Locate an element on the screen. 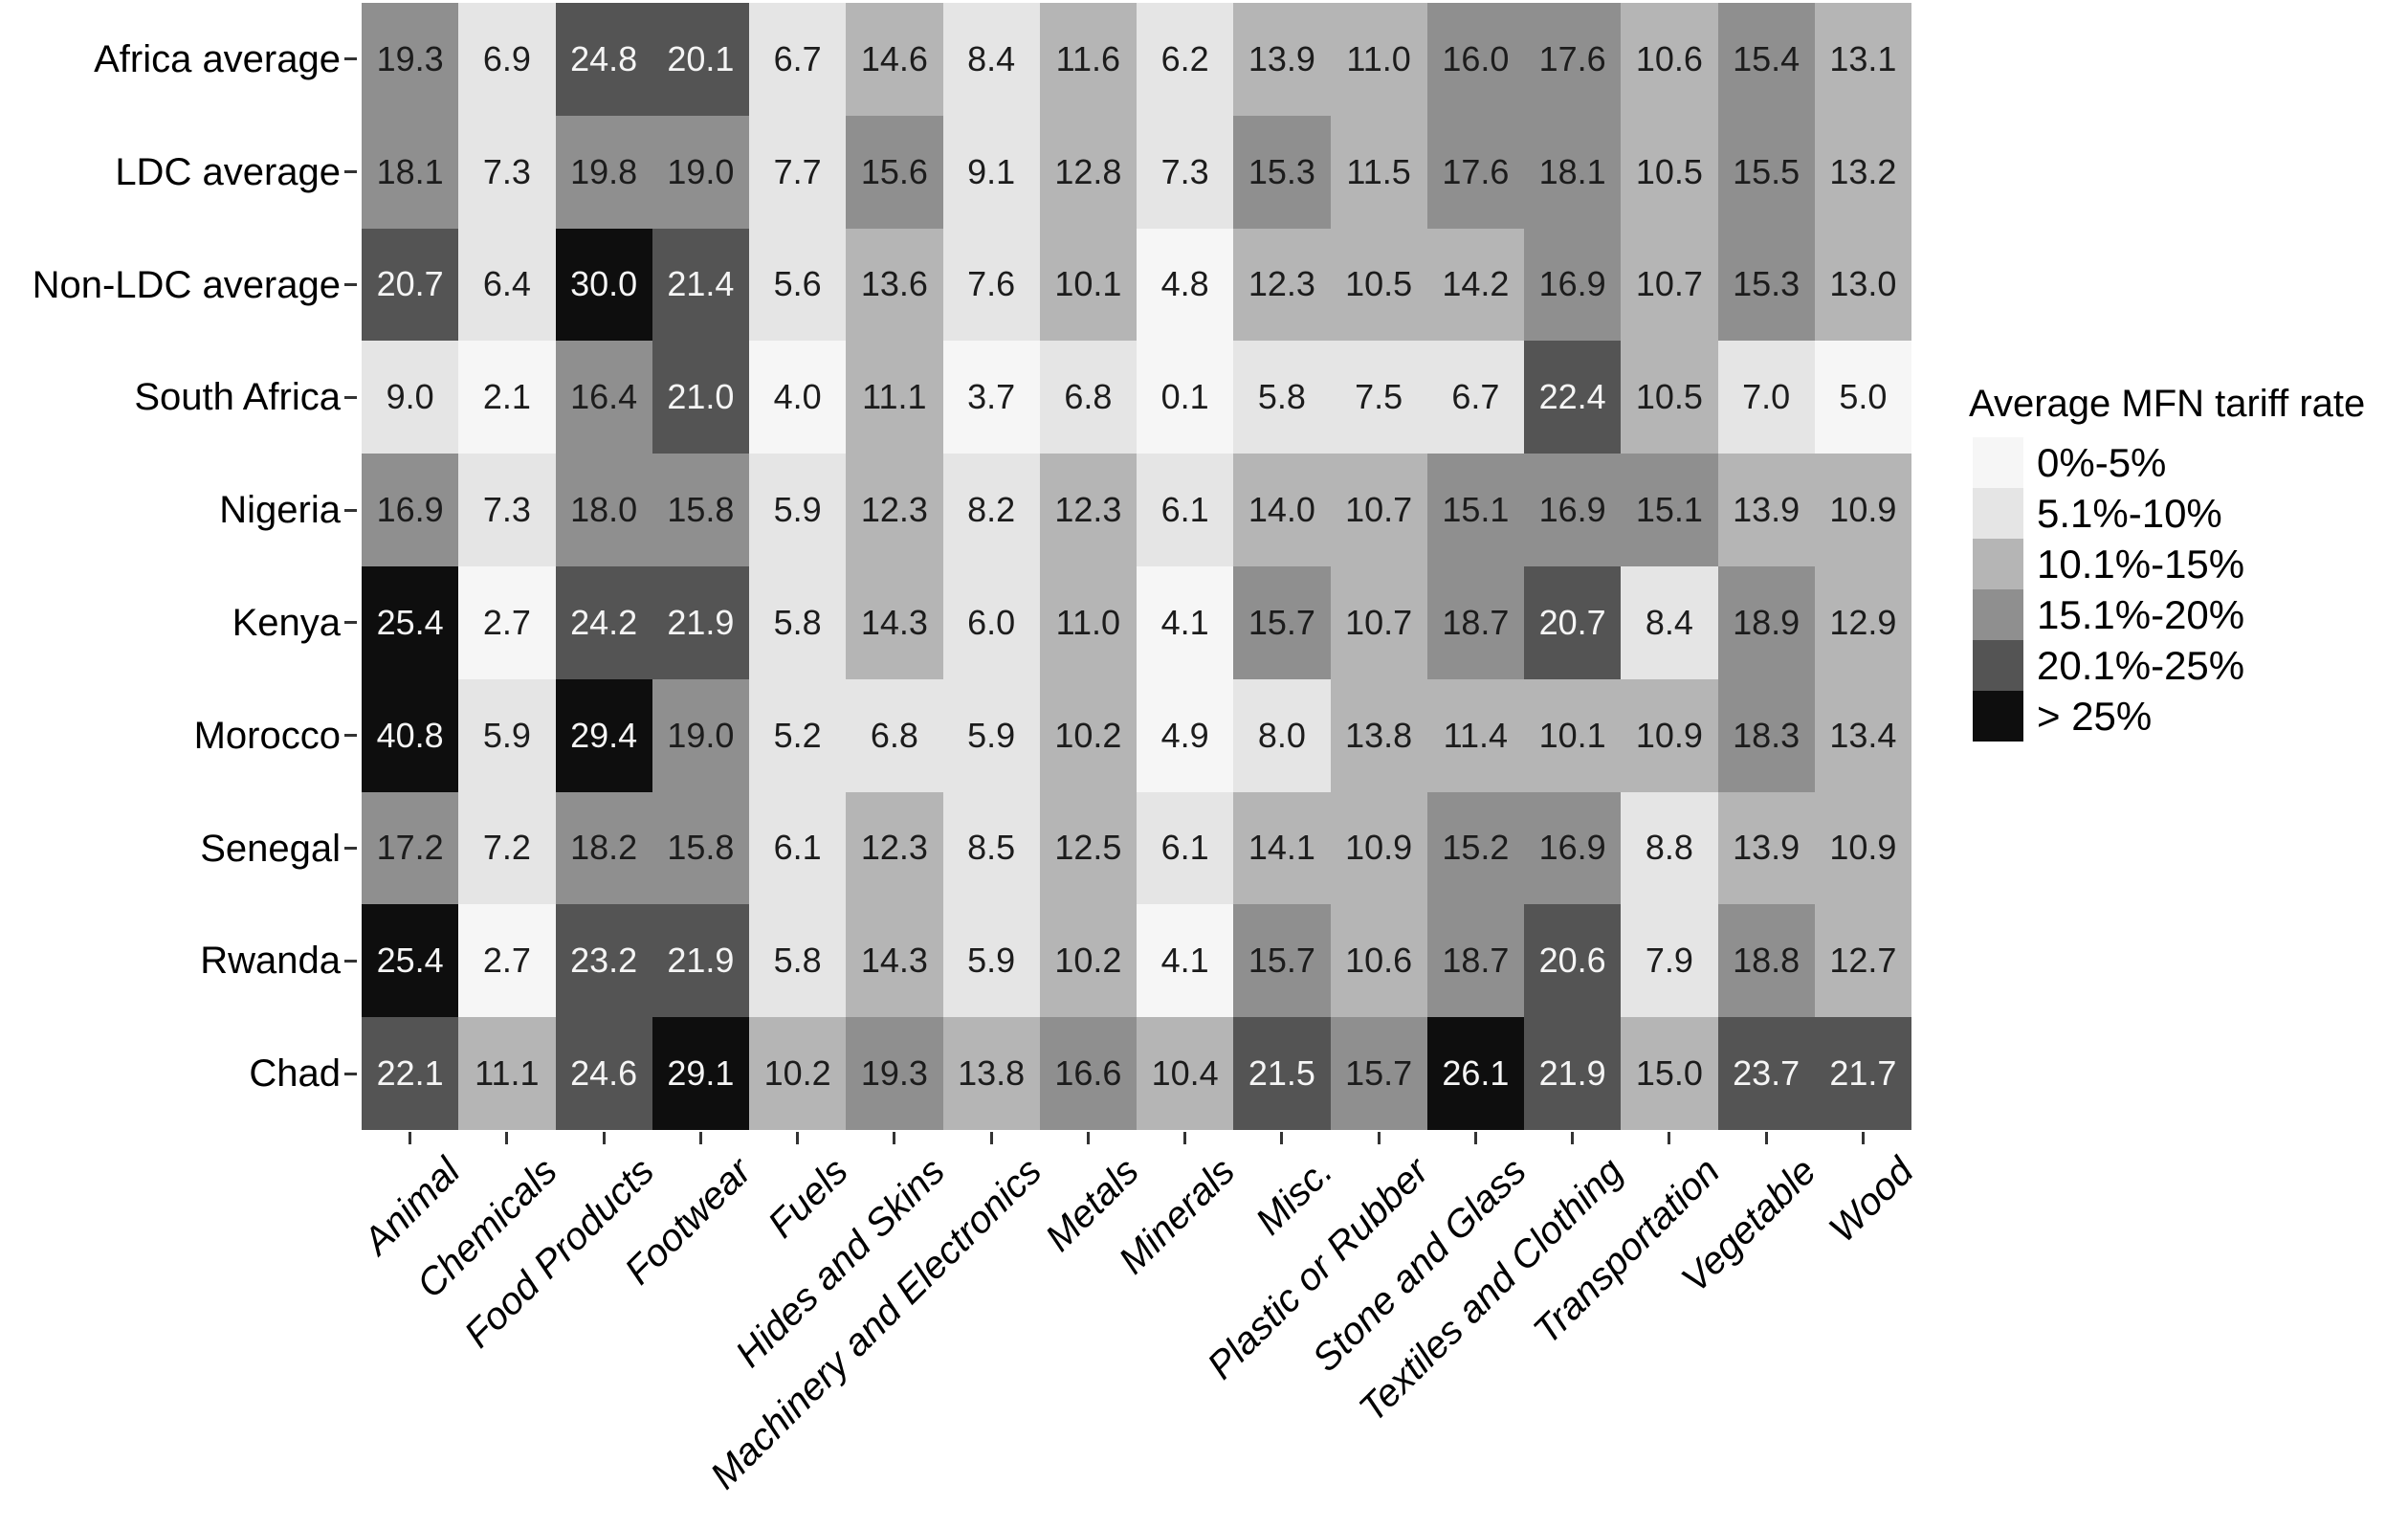 Image resolution: width=2408 pixels, height=1528 pixels. cell-value: 13.4 is located at coordinates (1863, 735).